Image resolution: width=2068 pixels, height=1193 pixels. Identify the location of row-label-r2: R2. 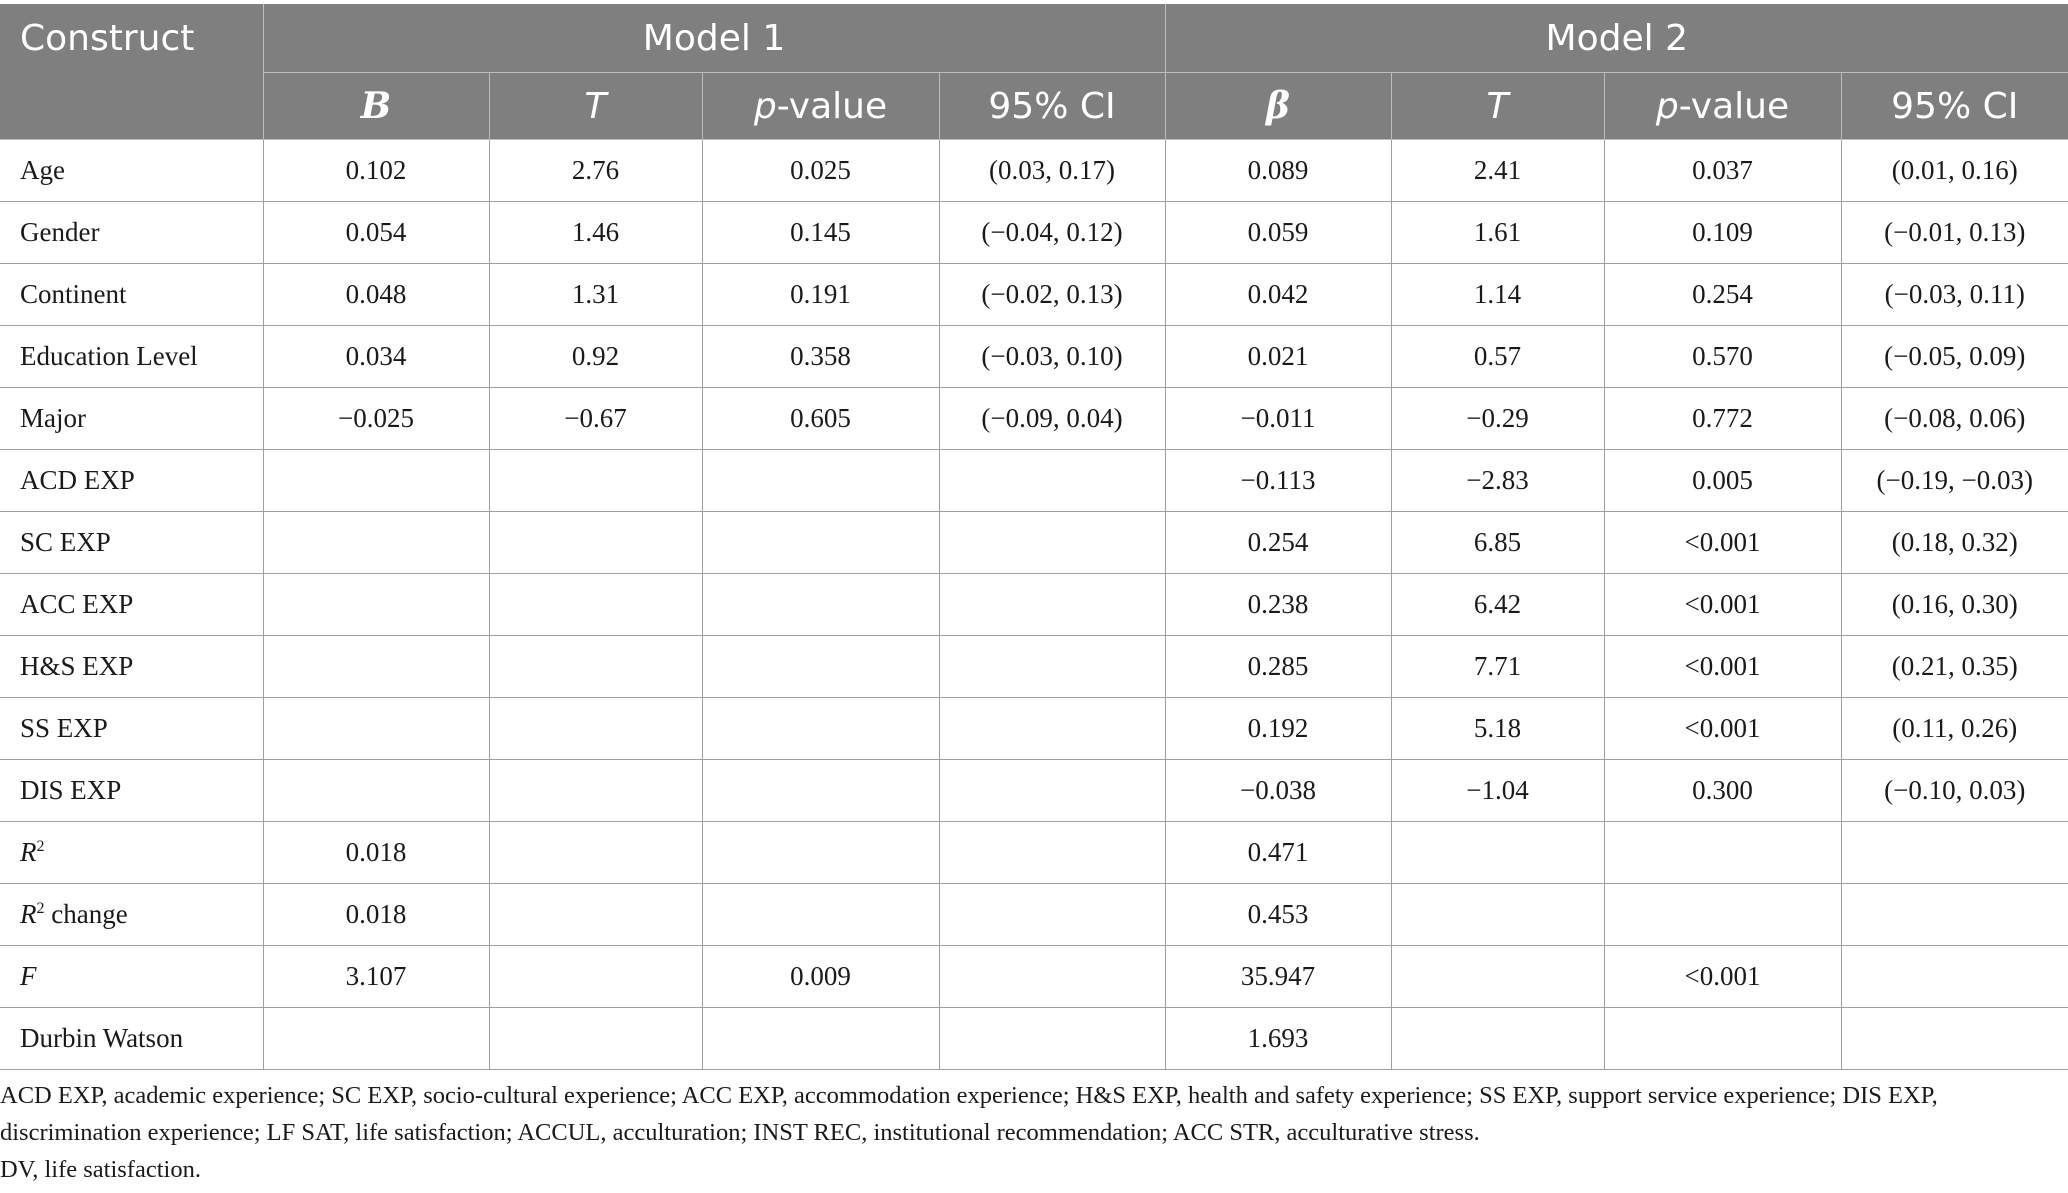
(132, 852).